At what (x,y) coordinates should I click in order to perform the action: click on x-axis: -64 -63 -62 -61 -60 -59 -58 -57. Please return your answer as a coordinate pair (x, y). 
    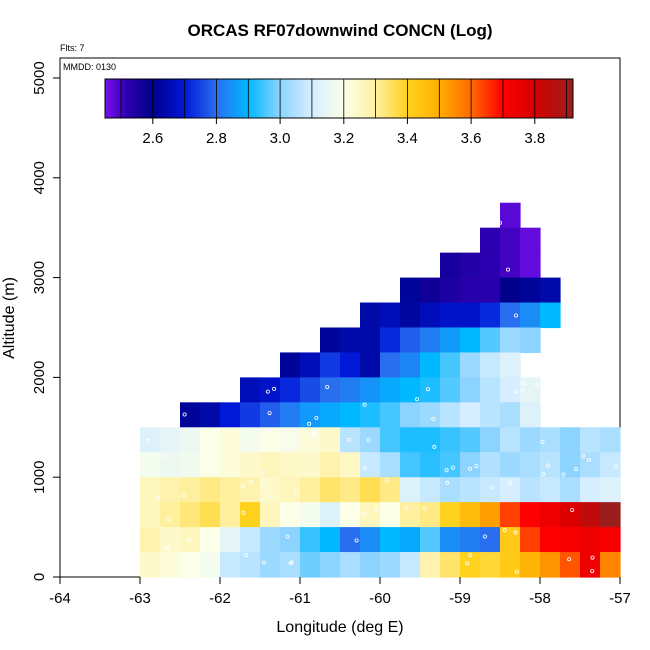
    Looking at the image, I should click on (340, 592).